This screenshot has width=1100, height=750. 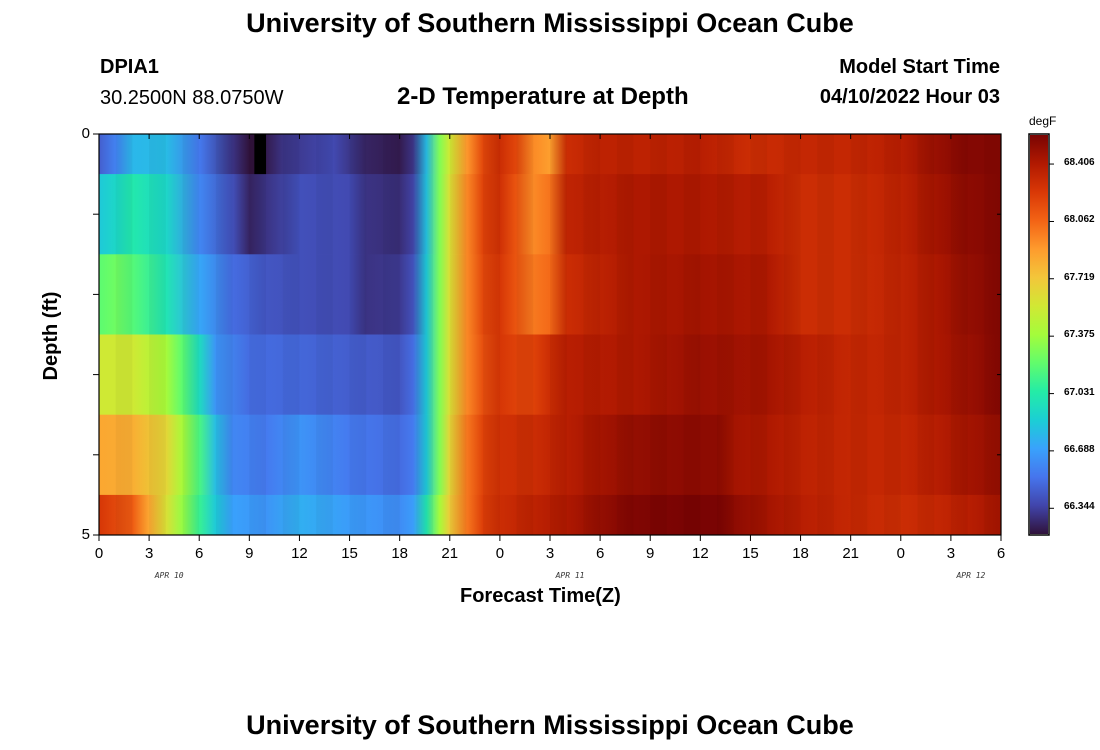 What do you see at coordinates (1079, 220) in the screenshot?
I see `colorbar-tick-label: 68.062` at bounding box center [1079, 220].